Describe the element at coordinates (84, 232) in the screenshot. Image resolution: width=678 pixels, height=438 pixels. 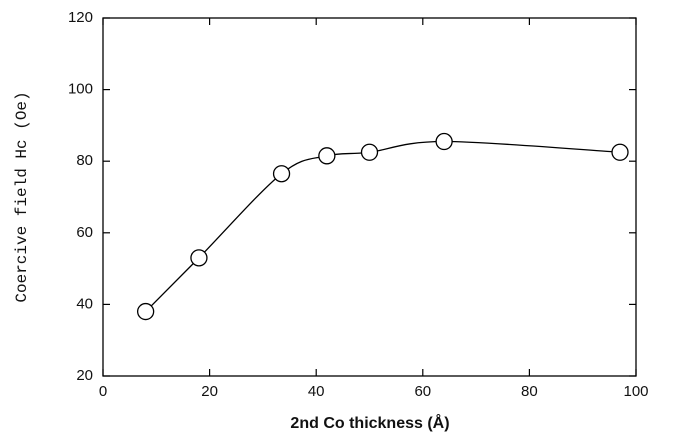
I see `y-tick-label: 60` at that location.